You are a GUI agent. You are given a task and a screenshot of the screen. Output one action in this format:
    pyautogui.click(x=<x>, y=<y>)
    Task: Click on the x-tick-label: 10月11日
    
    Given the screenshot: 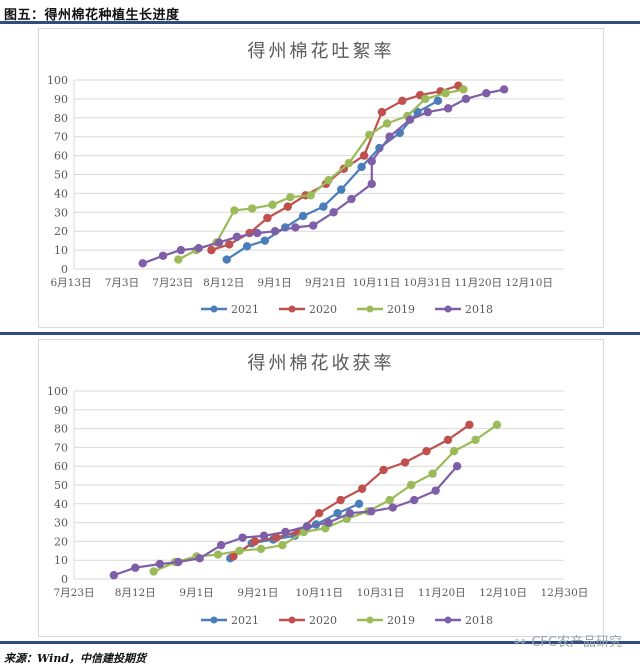 What is the action you would take?
    pyautogui.click(x=319, y=593)
    